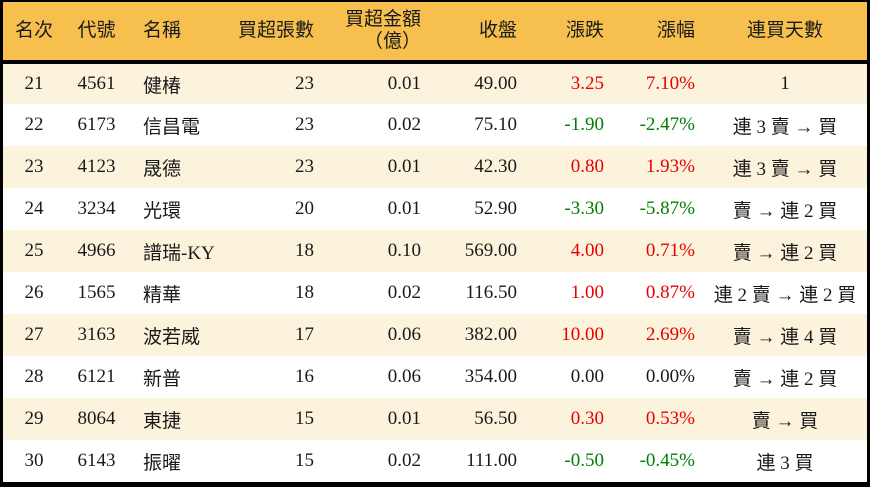  I want to click on header-code: 代號, so click(96, 31).